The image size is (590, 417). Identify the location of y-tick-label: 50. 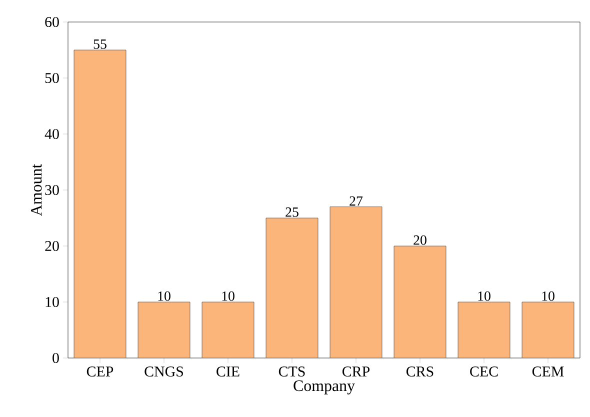
(52, 78).